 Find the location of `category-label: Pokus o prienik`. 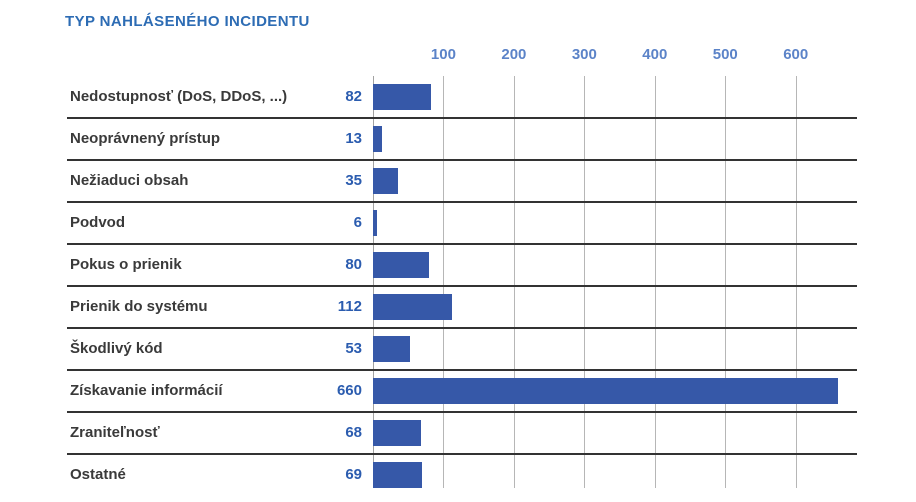

category-label: Pokus o prienik is located at coordinates (126, 264).